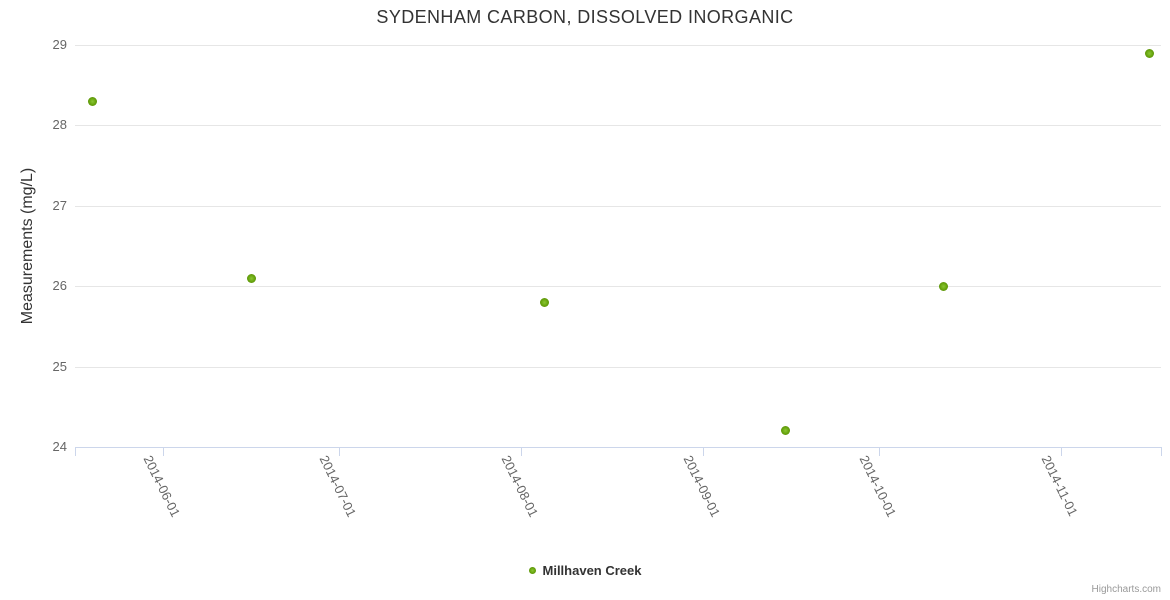 The height and width of the screenshot is (600, 1170). Describe the element at coordinates (27, 246) in the screenshot. I see `y-axis-title: Measurements (mg/L)` at that location.